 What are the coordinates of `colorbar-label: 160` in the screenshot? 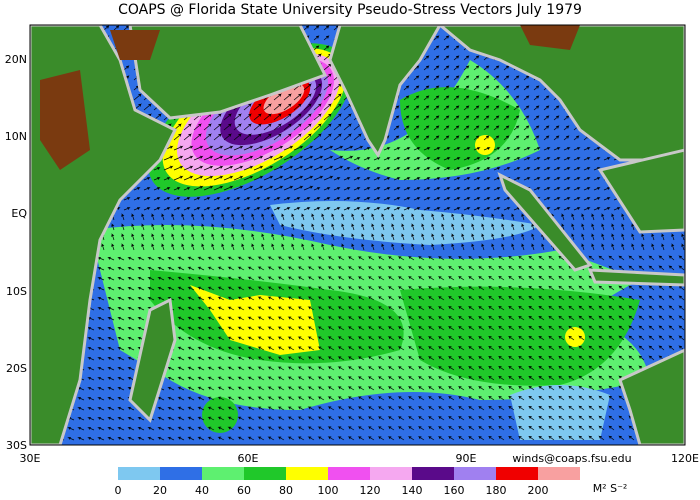 It's located at (454, 490).